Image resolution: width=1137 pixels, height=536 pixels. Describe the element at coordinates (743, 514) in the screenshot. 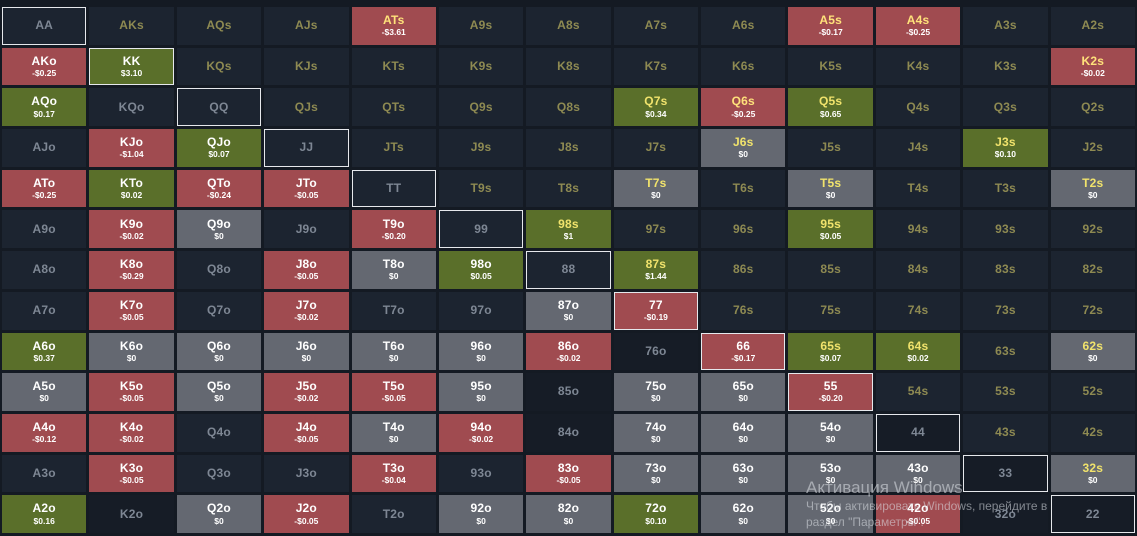

I see `hand-cell-62o: 62o $0` at that location.